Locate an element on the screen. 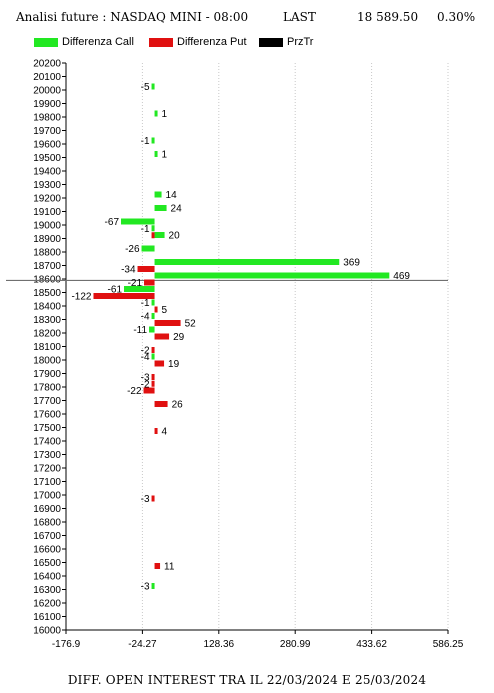 This screenshot has width=494, height=693. call-value-label: -61 is located at coordinates (115, 290).